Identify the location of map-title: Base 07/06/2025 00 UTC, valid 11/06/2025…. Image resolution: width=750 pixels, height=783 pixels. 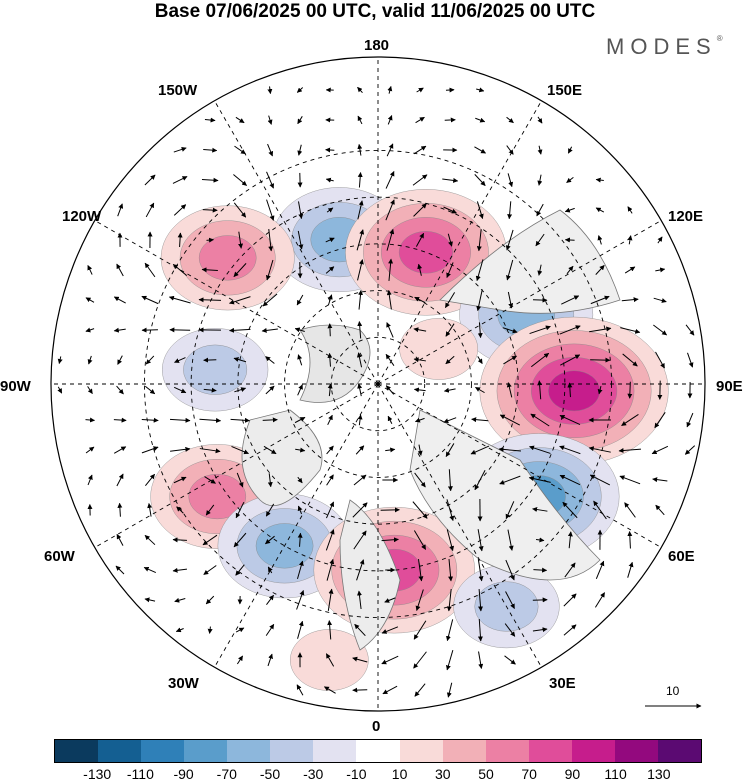
(375, 11).